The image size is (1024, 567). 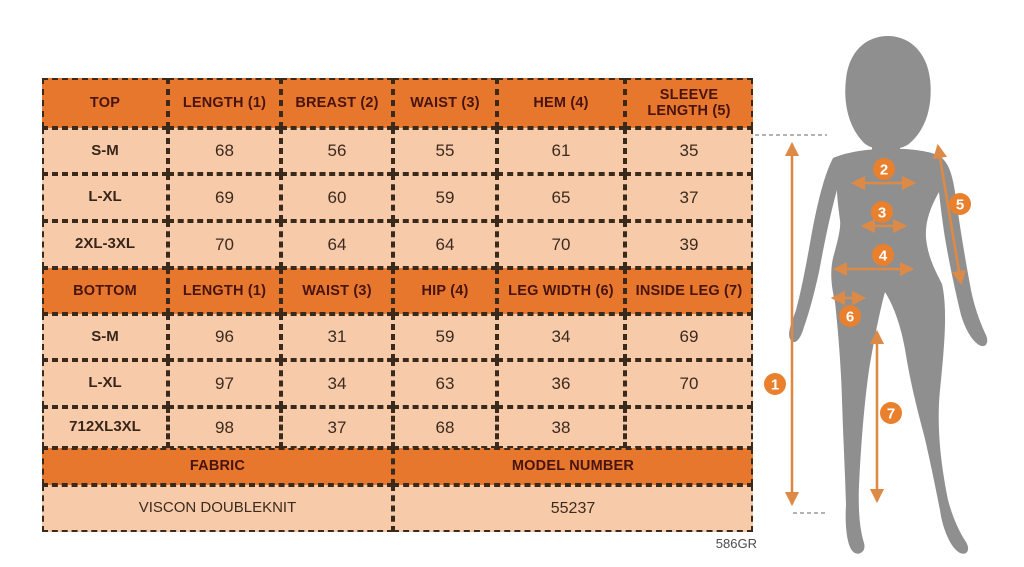 I want to click on top-header-top: TOP, so click(x=105, y=103).